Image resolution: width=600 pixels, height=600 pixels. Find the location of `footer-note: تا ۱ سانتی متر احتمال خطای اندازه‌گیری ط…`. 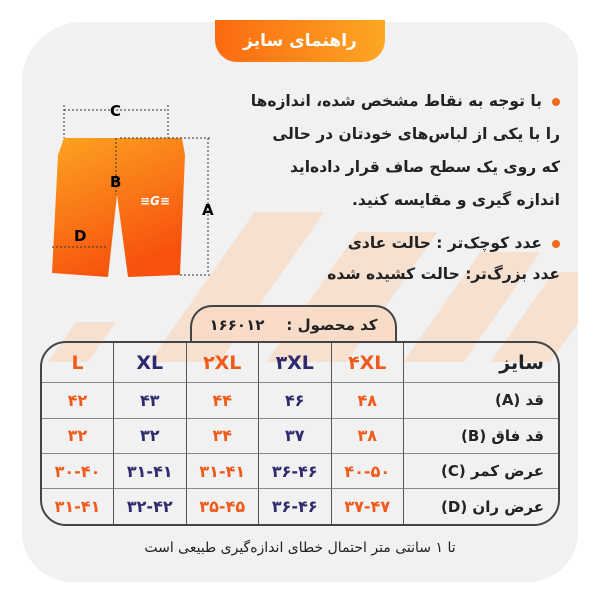

footer-note: تا ۱ سانتی متر احتمال خطای اندازه‌گیری ط… is located at coordinates (300, 548).